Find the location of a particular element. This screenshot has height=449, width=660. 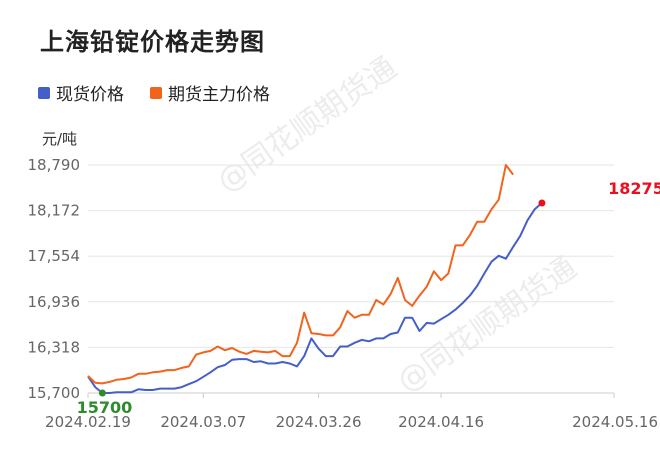

legend-item-spot: 现货价格 is located at coordinates (81, 92).